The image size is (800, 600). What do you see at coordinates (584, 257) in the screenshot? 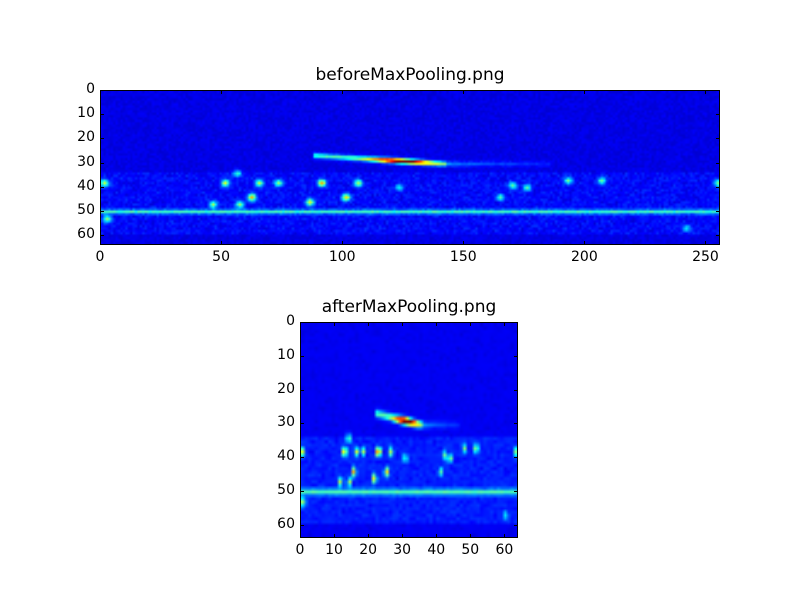
I see `x-tick-label: 200` at bounding box center [584, 257].